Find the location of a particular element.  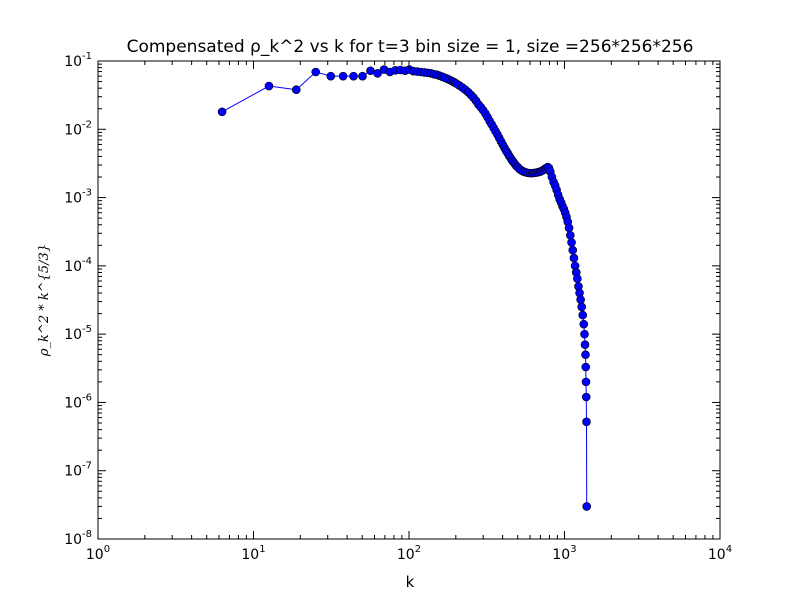

x-tick-label: 10² is located at coordinates (409, 553).